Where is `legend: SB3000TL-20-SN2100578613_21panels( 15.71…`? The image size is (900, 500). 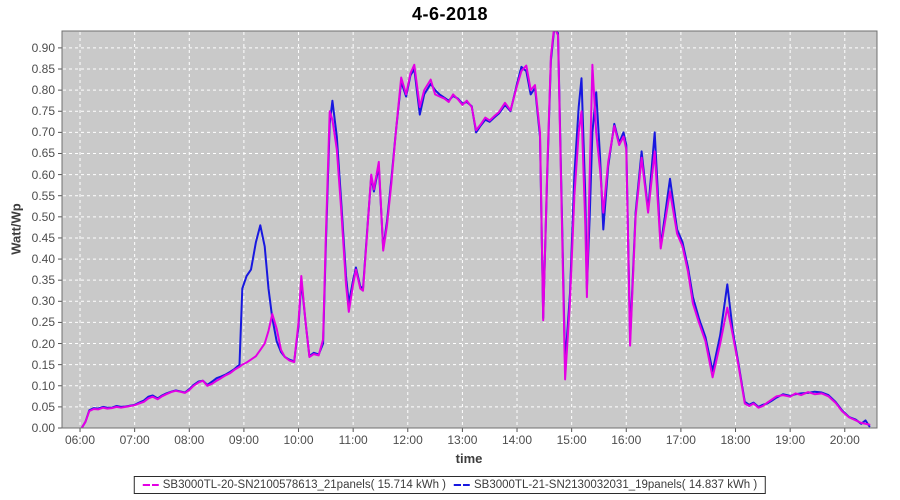
legend: SB3000TL-20-SN2100578613_21panels( 15.71… is located at coordinates (450, 485).